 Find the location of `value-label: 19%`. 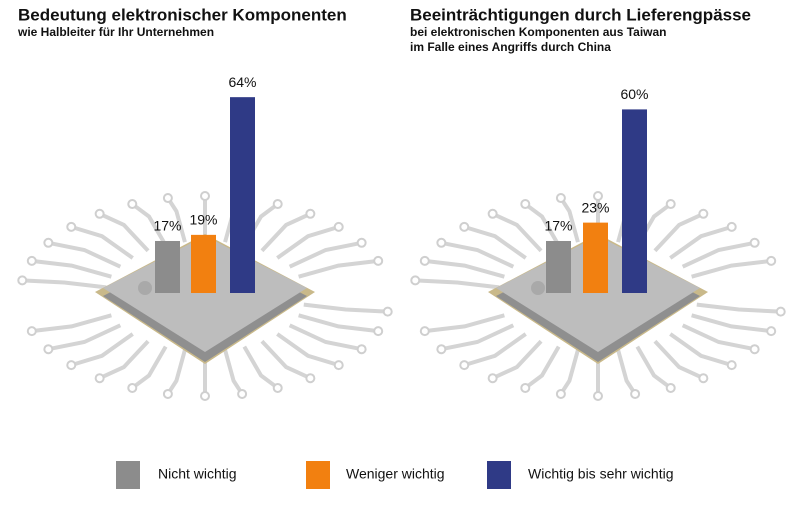

value-label: 19% is located at coordinates (203, 220).